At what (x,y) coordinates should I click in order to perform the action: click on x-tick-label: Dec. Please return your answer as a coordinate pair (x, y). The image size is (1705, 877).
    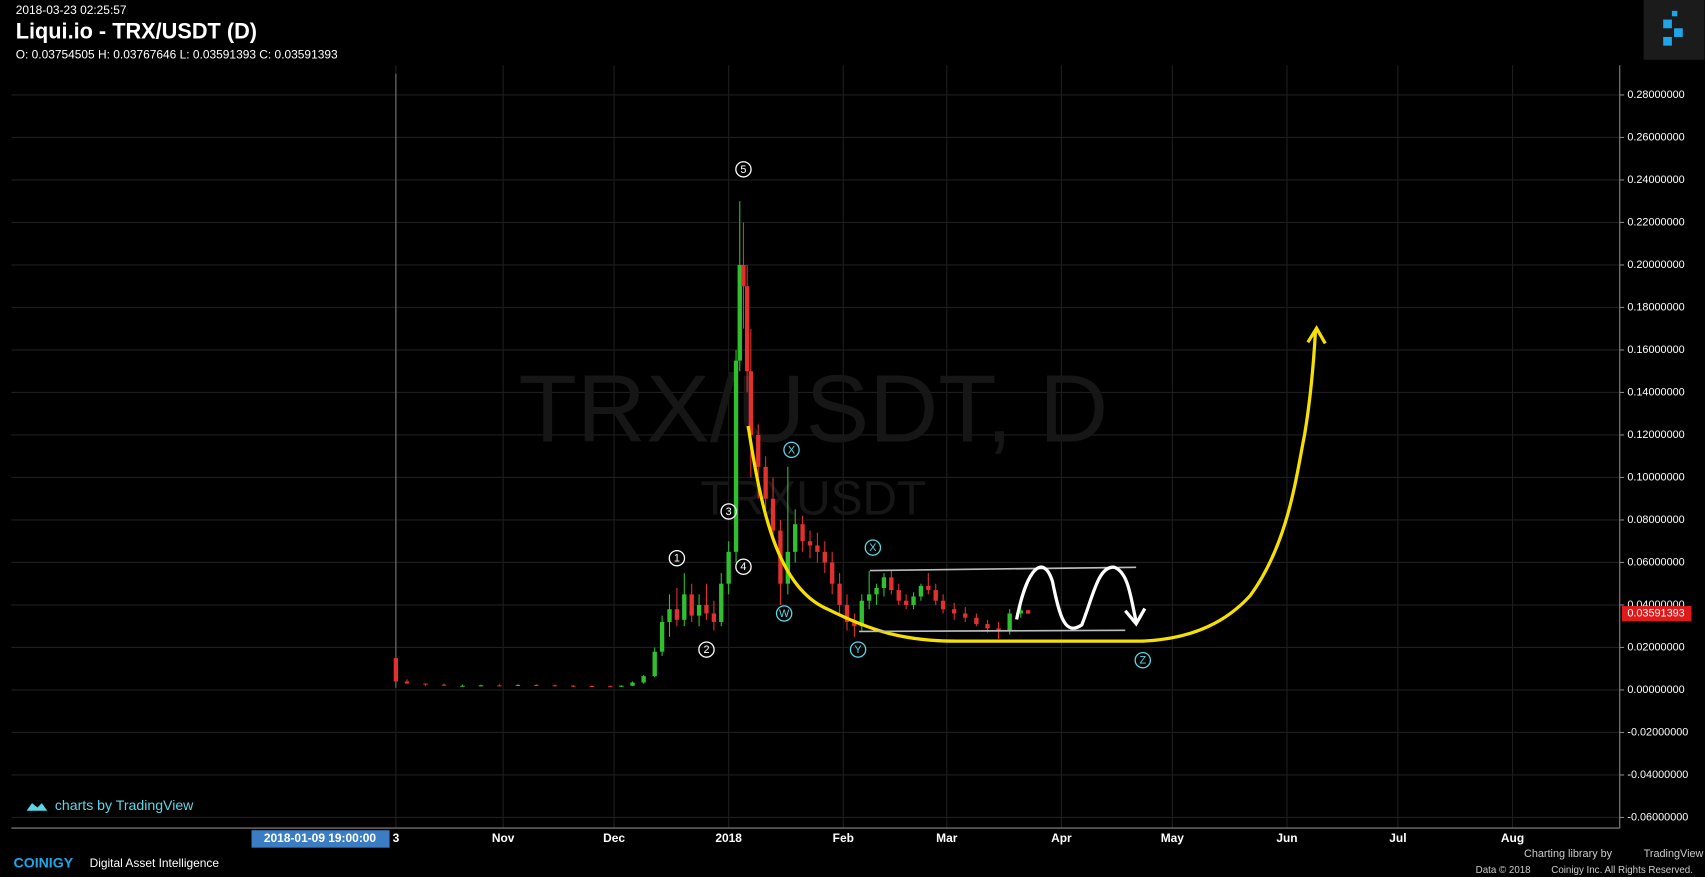
    Looking at the image, I should click on (614, 838).